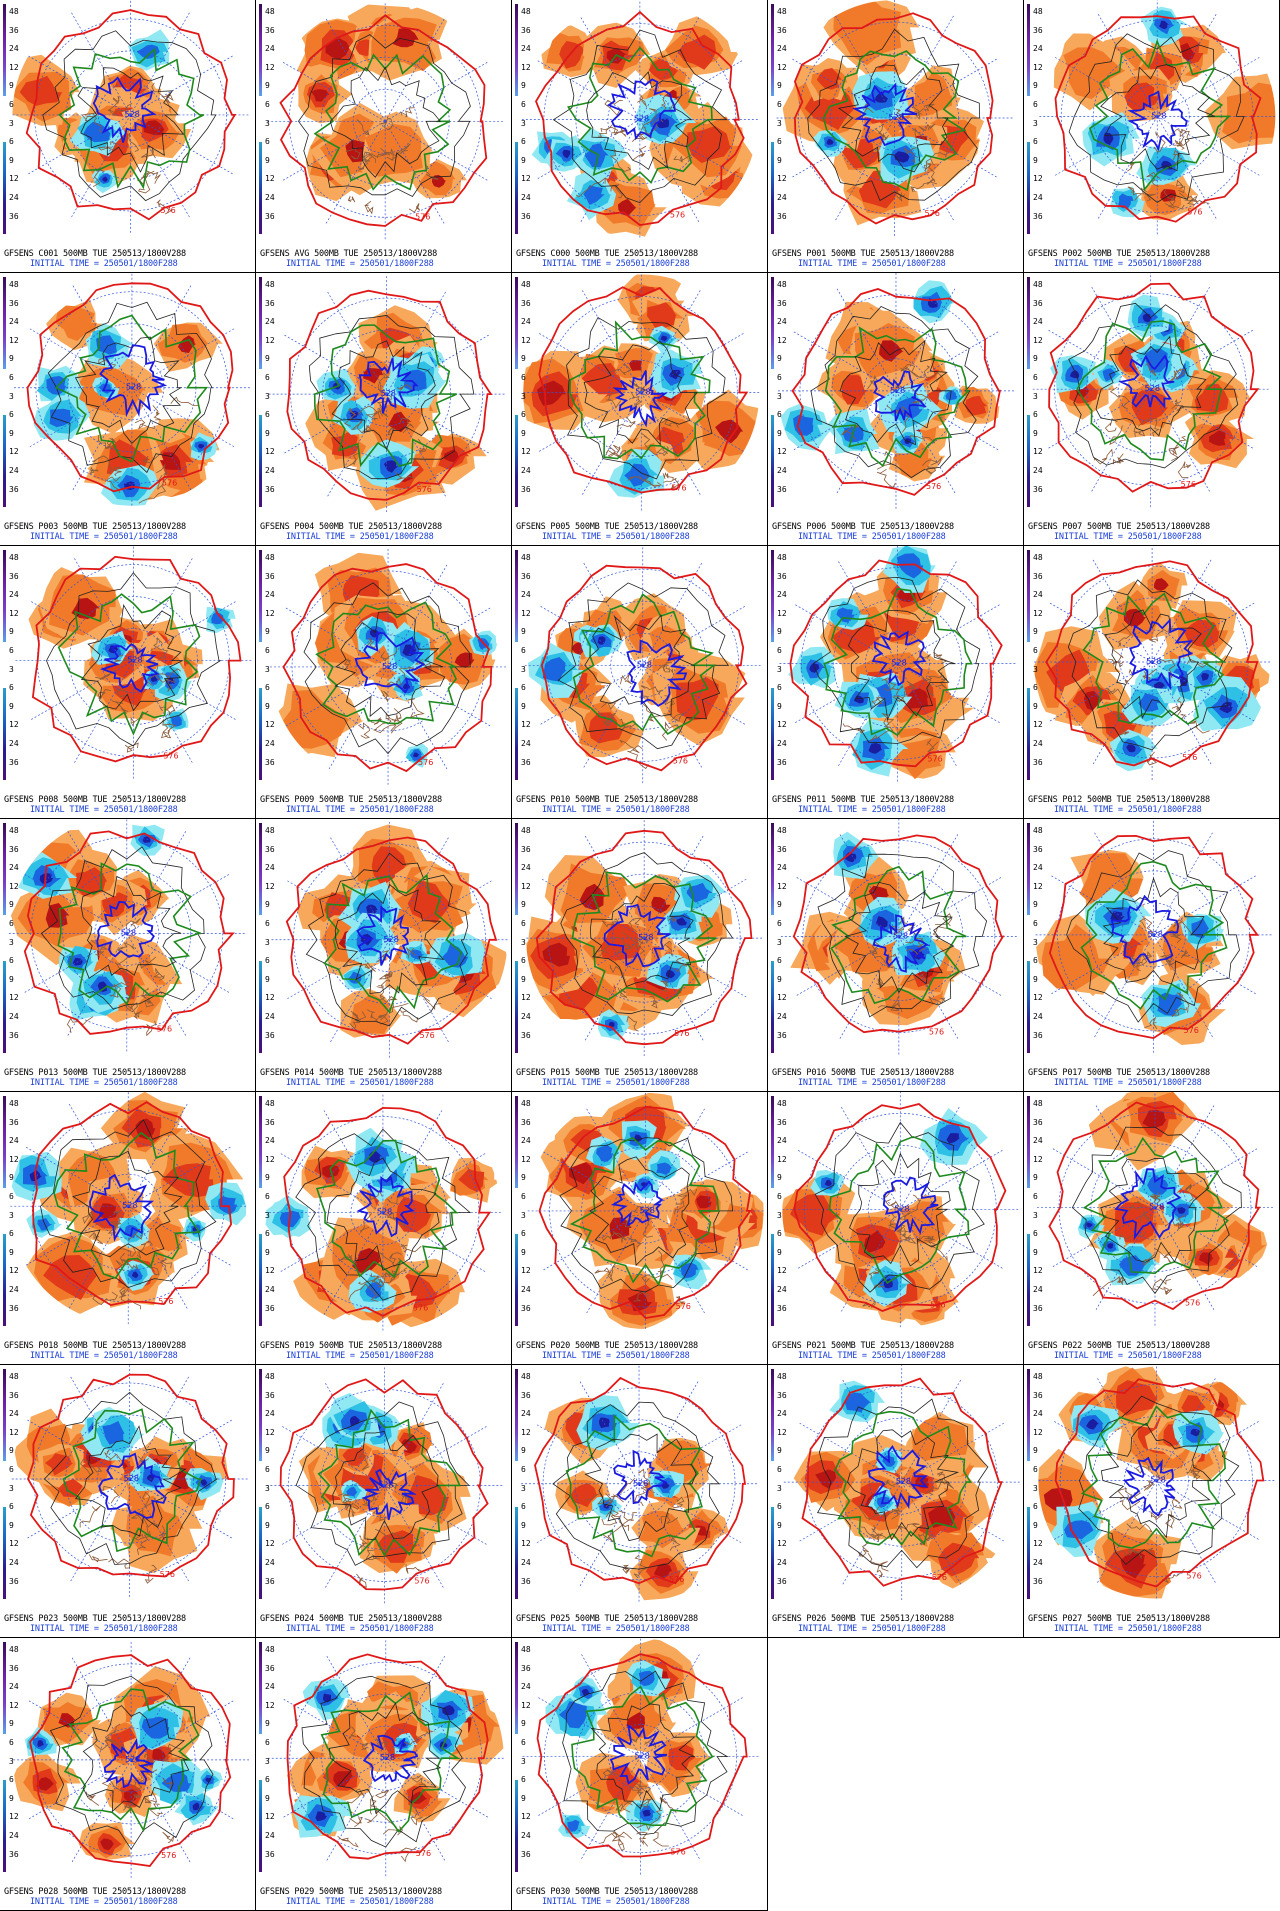 This screenshot has width=1280, height=1911. Describe the element at coordinates (95, 800) in the screenshot. I see `panel-title: GFSENS P008 500MB TUE 250513/1800V288` at that location.